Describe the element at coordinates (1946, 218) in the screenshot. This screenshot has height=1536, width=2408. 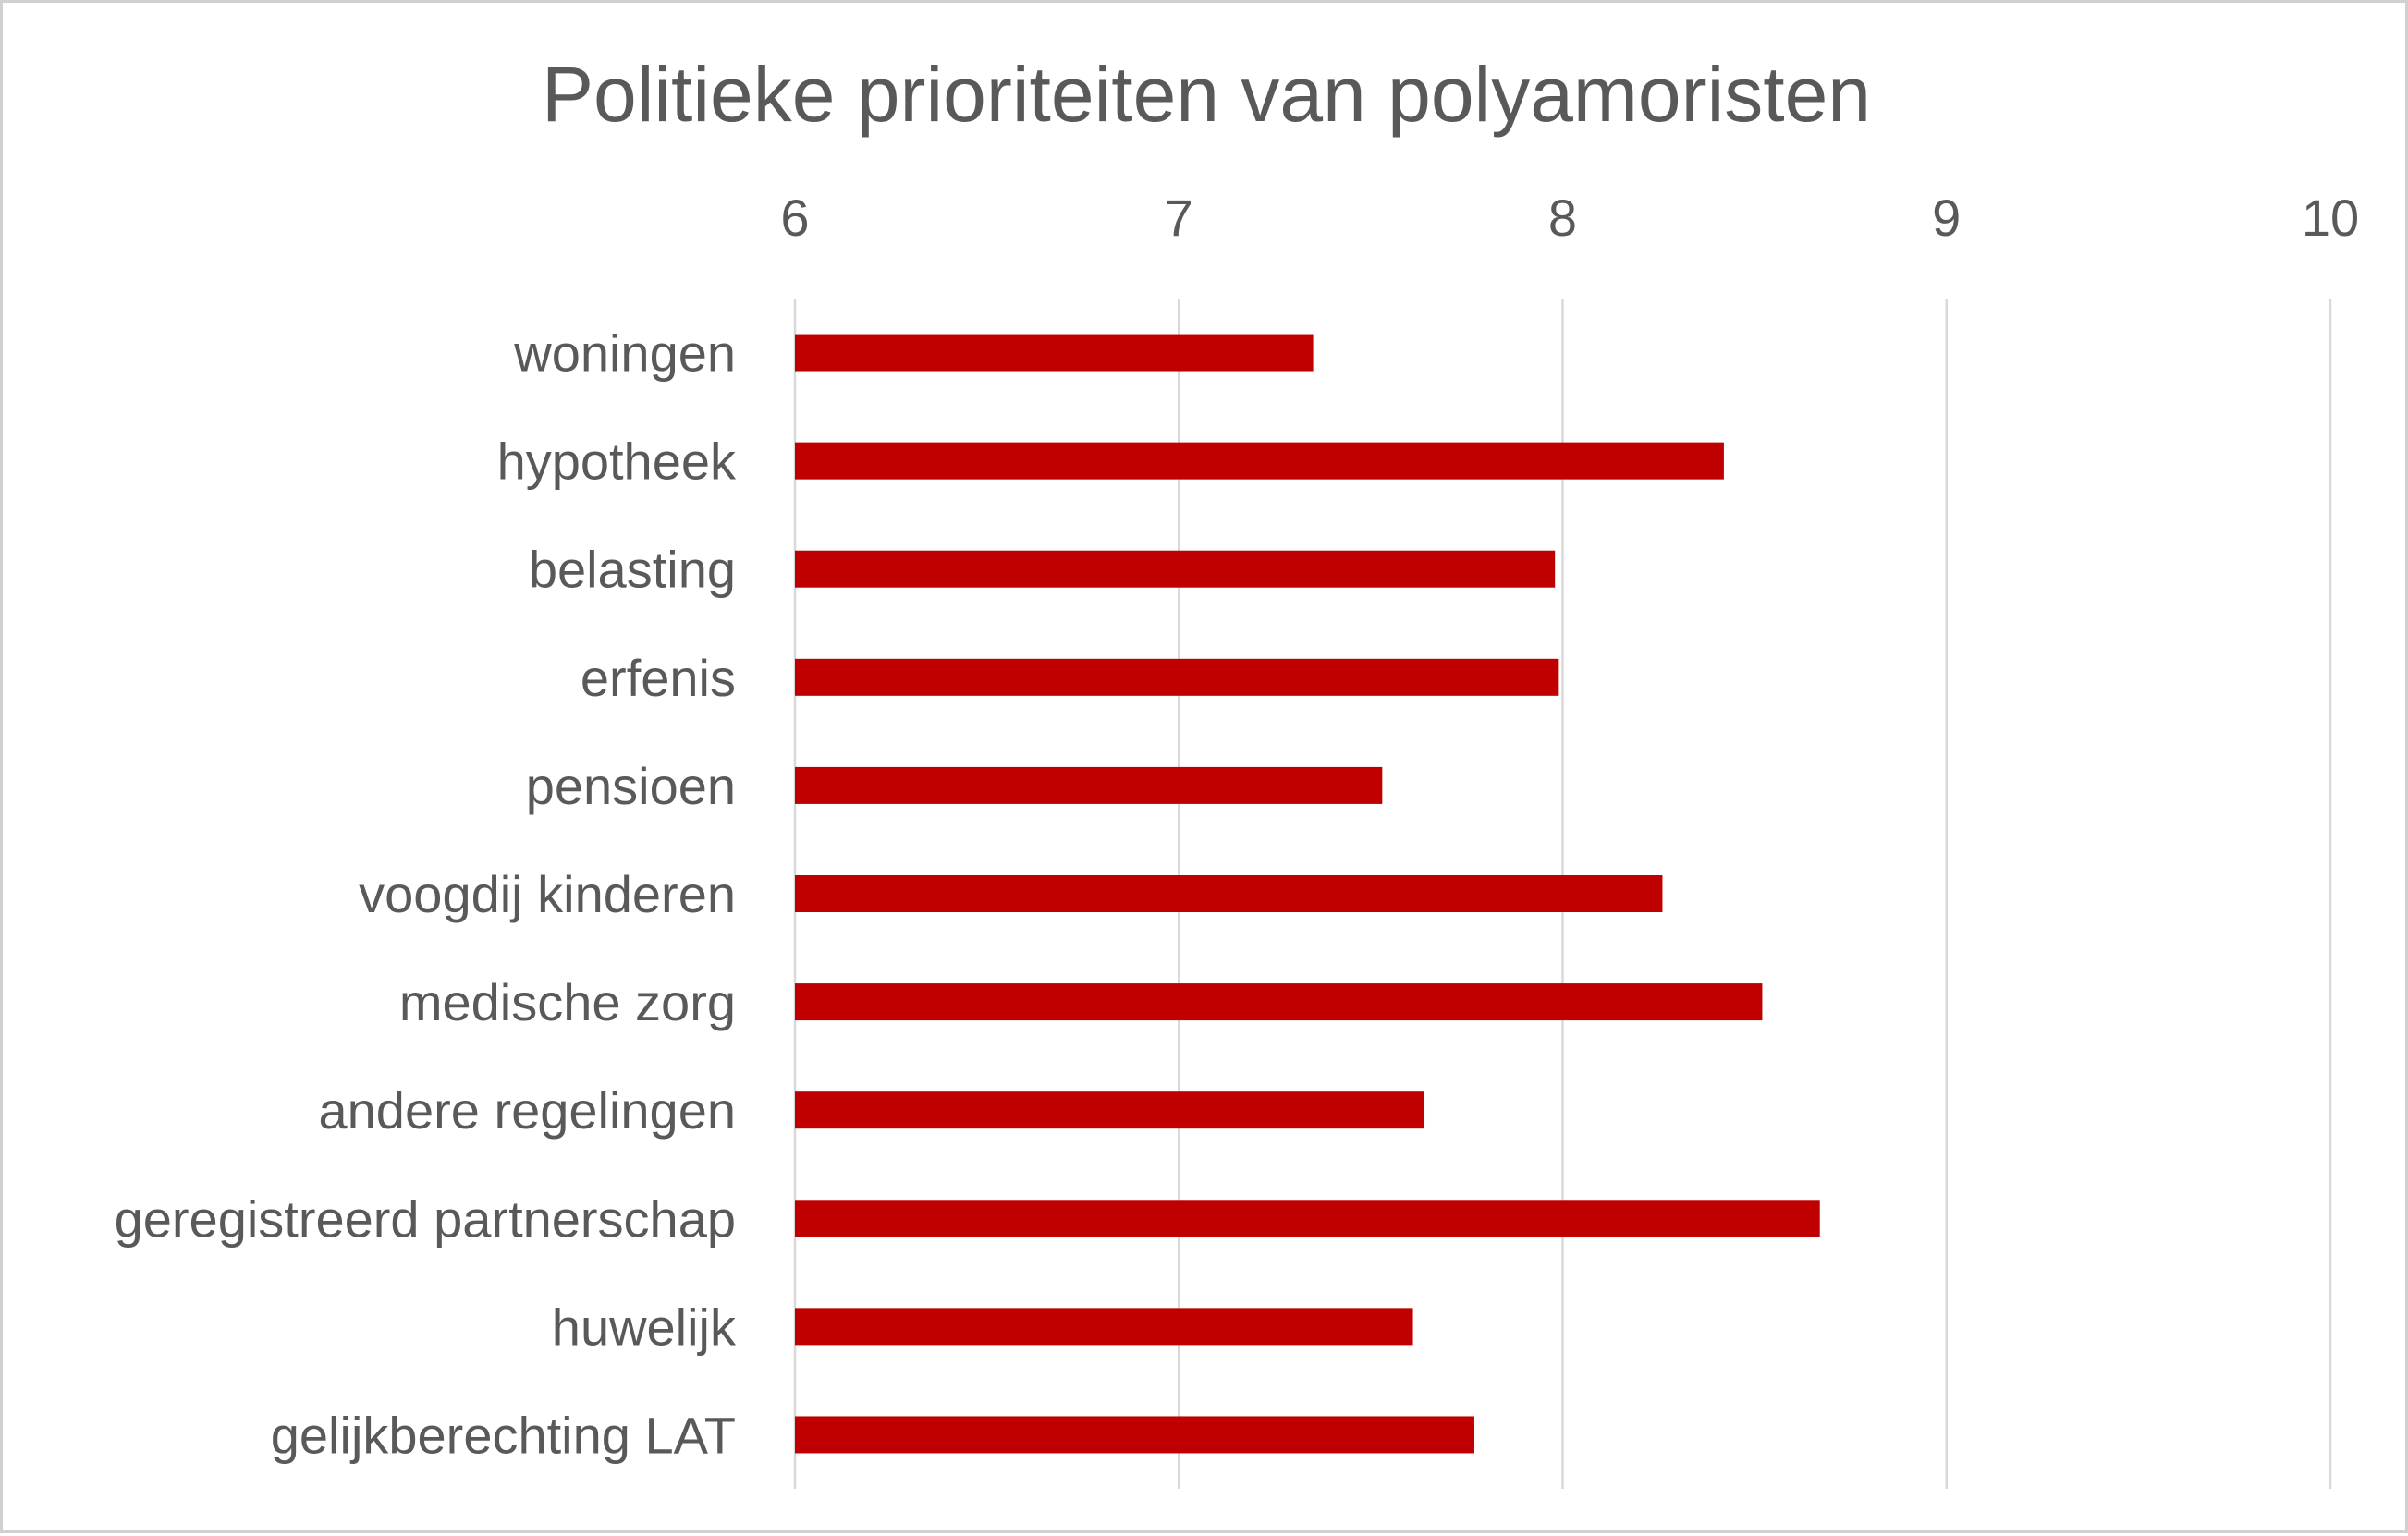
I see `x-tick-label: 9` at that location.